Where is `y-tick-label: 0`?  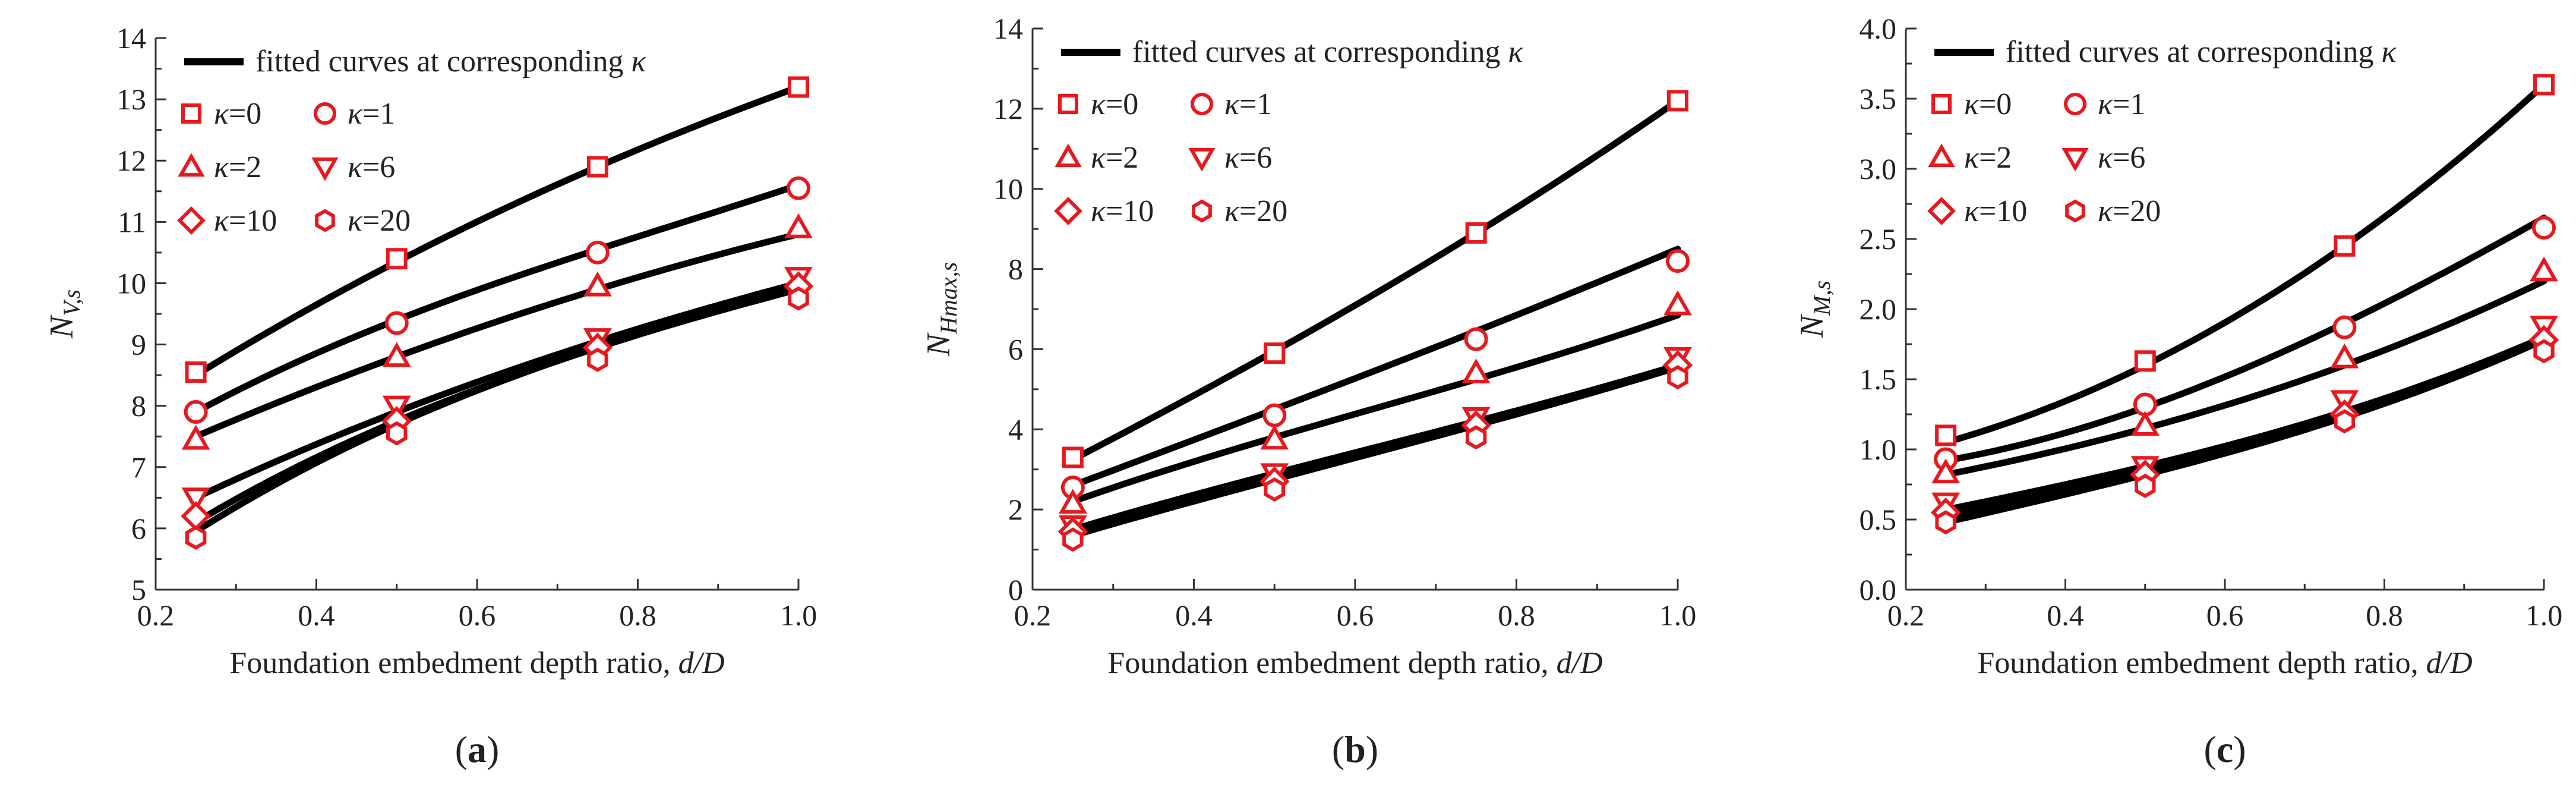
y-tick-label: 0 is located at coordinates (1015, 590).